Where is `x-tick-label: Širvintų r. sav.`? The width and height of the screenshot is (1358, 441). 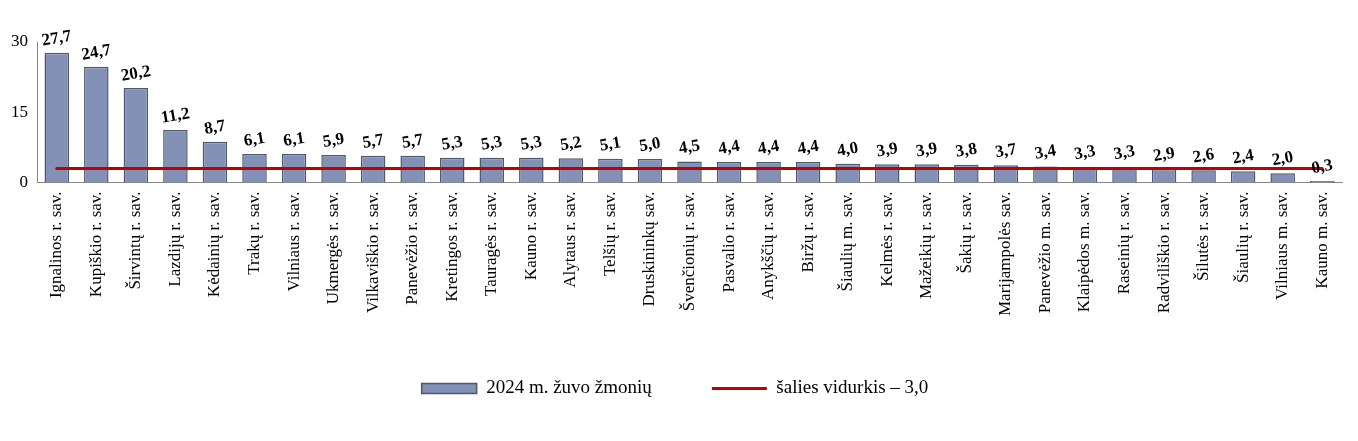
x-tick-label: Širvintų r. sav. is located at coordinates (135, 240).